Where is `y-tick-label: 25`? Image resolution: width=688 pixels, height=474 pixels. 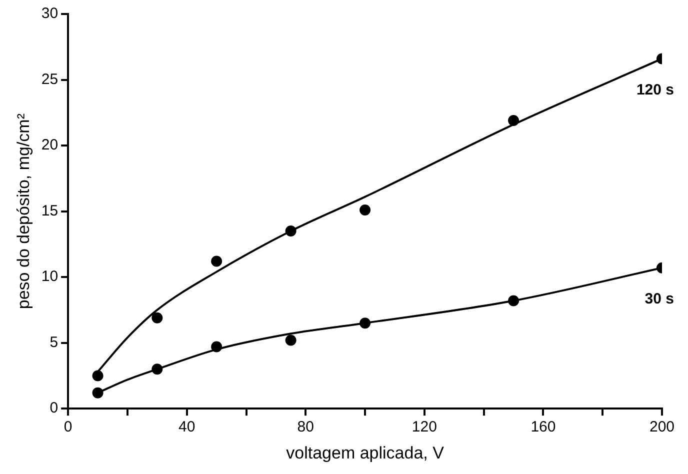 y-tick-label: 25 is located at coordinates (49, 79).